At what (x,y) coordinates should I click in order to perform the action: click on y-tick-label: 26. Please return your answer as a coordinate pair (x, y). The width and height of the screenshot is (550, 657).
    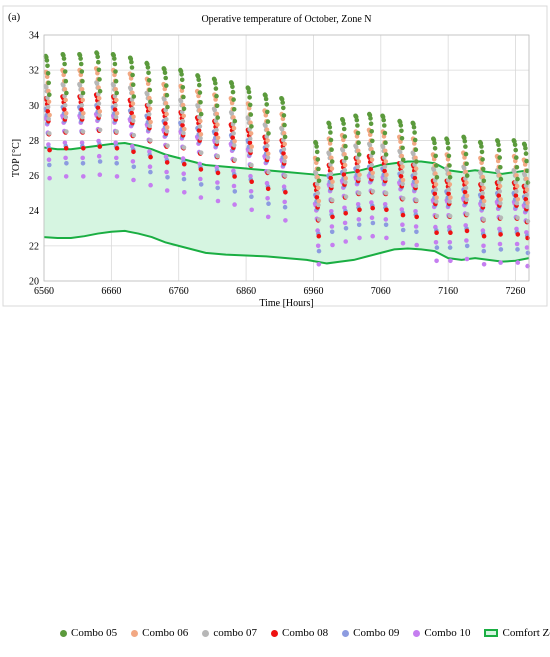
    Looking at the image, I should click on (34, 176).